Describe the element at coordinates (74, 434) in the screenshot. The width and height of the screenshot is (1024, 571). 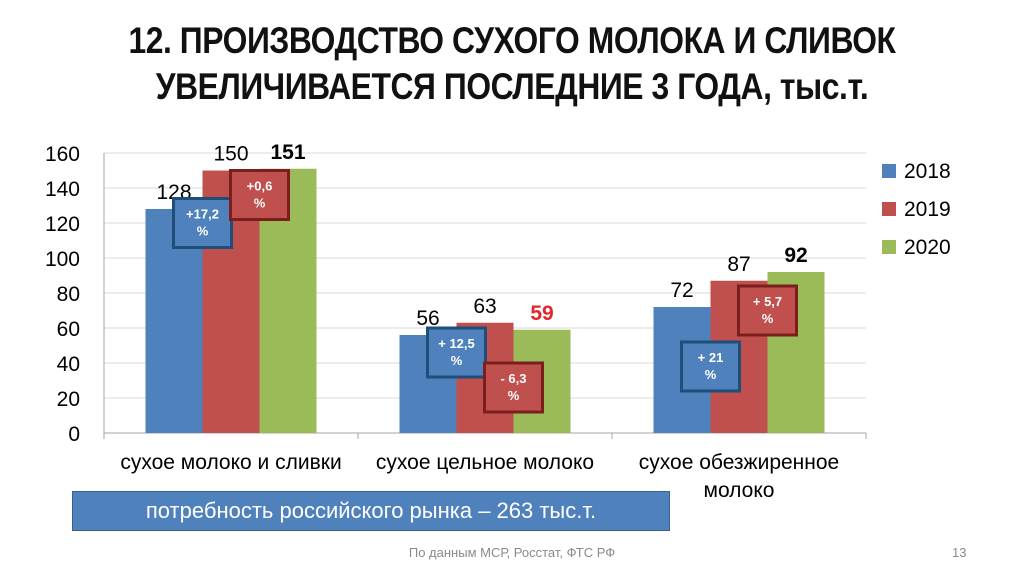
I see `y-tick-label: 0` at that location.